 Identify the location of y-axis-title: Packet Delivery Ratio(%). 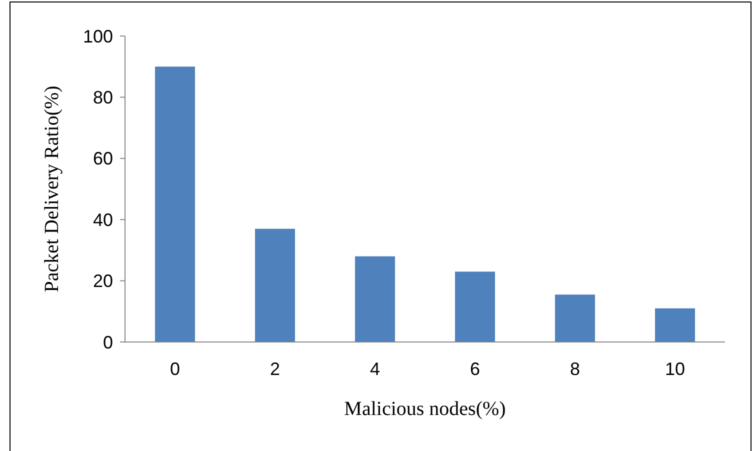
(52, 189).